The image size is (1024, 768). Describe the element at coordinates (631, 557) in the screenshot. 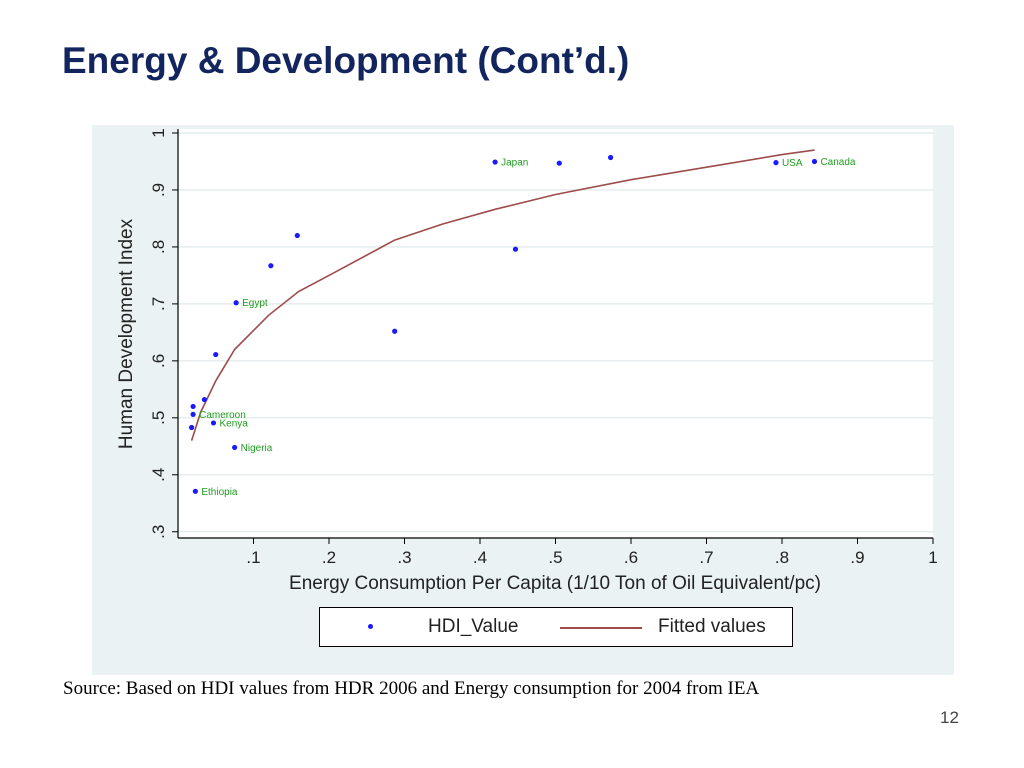

I see `x-tick-label: .6` at that location.